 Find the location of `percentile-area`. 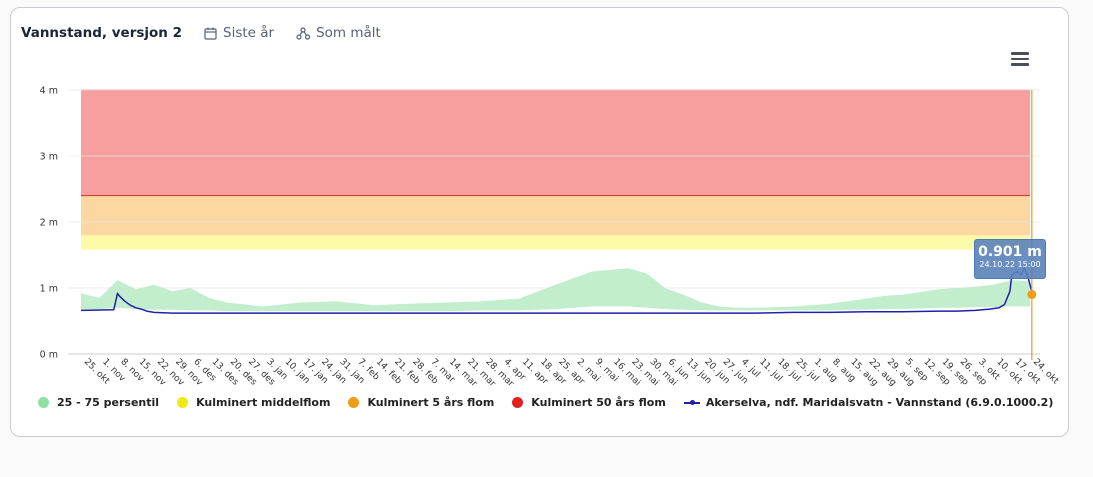

percentile-area is located at coordinates (555, 290).